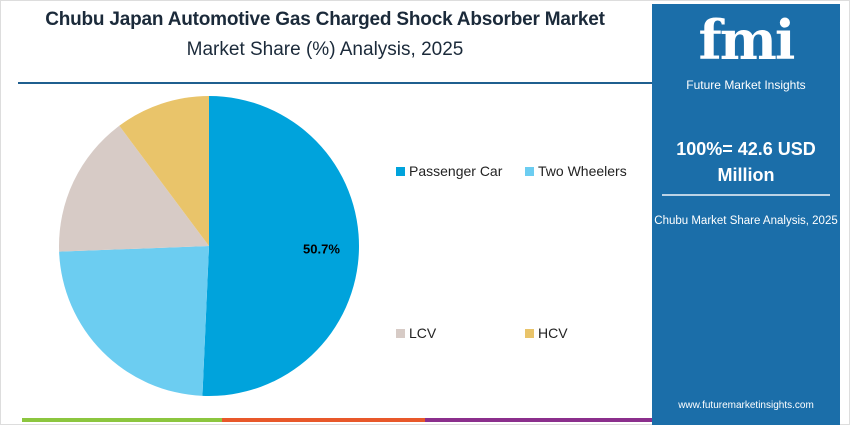  Describe the element at coordinates (423, 333) in the screenshot. I see `legend-label: LCV` at that location.